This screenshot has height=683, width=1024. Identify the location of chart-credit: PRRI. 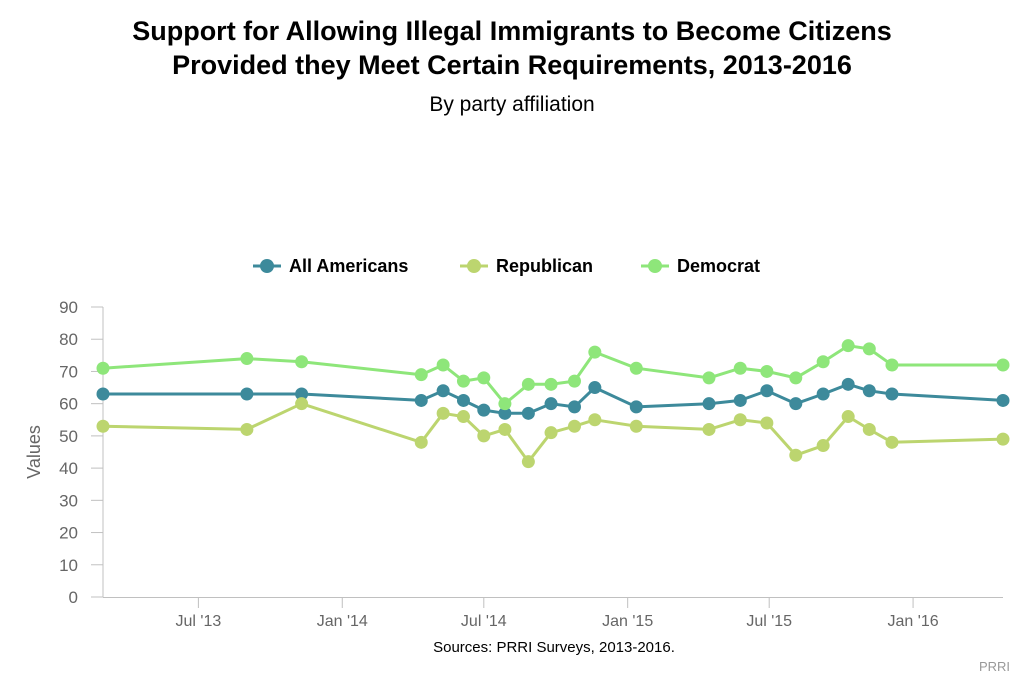
(994, 666).